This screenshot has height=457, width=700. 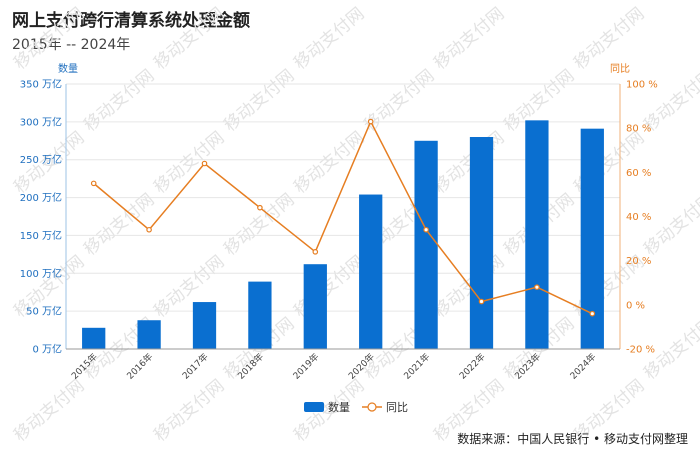 What do you see at coordinates (149, 229) in the screenshot?
I see `yoy-point-2016年` at bounding box center [149, 229].